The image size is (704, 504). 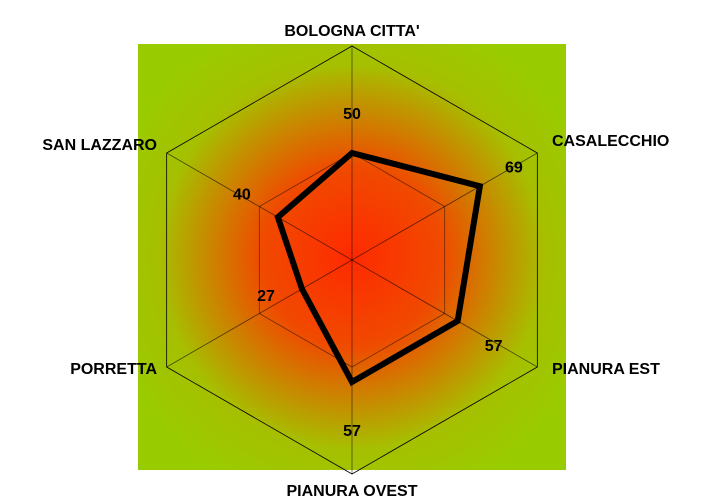 What do you see at coordinates (99, 145) in the screenshot?
I see `category-label: SAN LAZZARO` at bounding box center [99, 145].